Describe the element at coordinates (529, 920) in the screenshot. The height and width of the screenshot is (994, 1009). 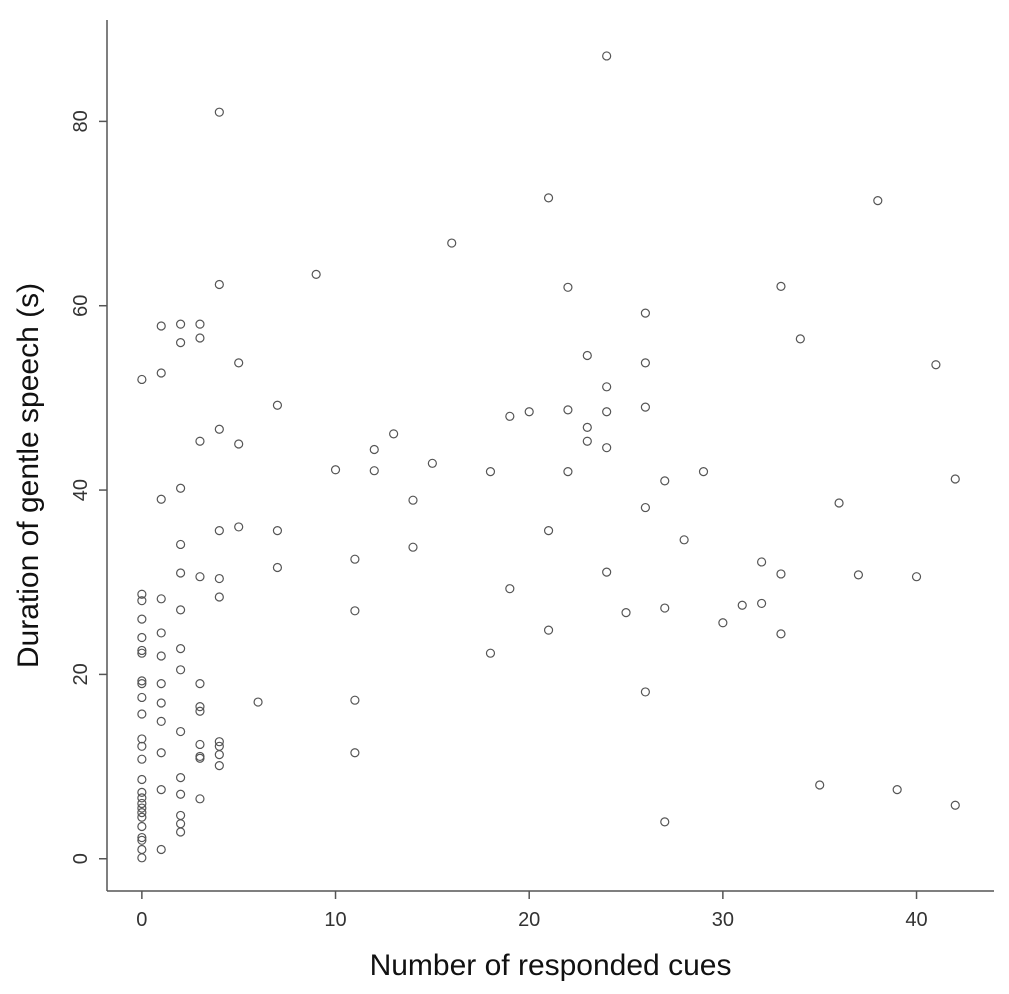
I see `x-tick-label: 20` at that location.